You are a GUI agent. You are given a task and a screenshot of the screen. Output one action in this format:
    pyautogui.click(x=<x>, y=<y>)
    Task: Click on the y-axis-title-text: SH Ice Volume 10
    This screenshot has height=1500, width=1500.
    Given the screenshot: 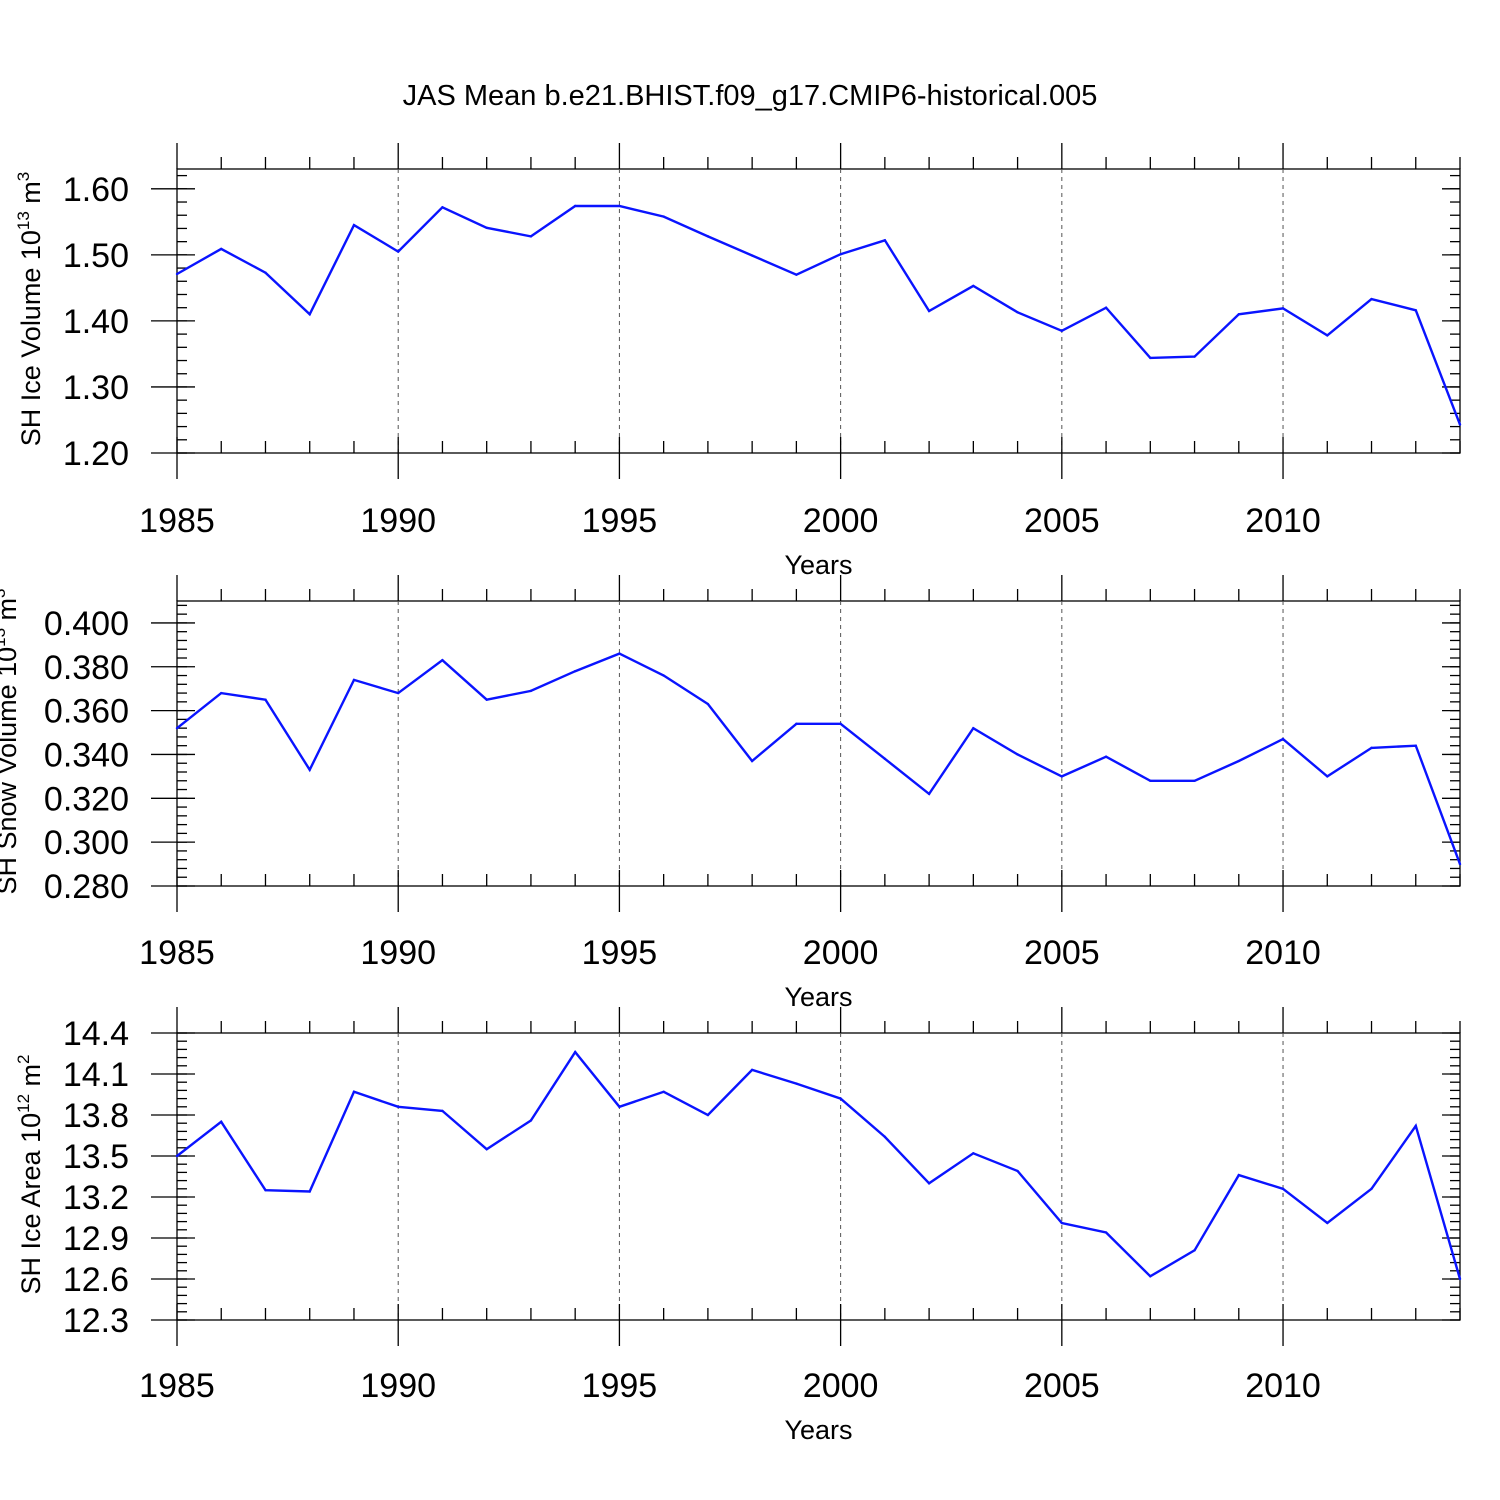 What is the action you would take?
    pyautogui.click(x=31, y=338)
    